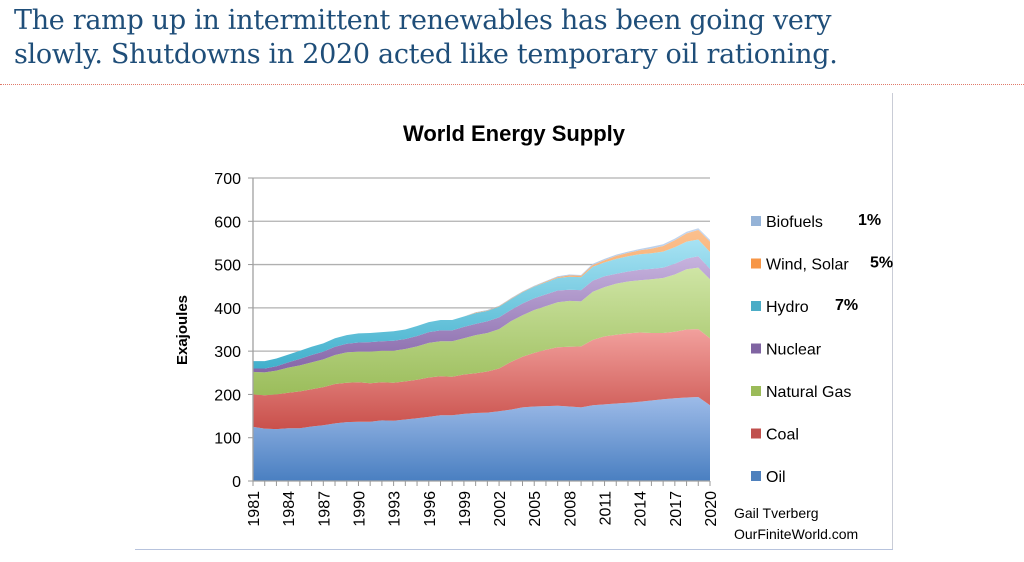 Image resolution: width=1024 pixels, height=562 pixels. I want to click on x-tick-label: 2002, so click(500, 509).